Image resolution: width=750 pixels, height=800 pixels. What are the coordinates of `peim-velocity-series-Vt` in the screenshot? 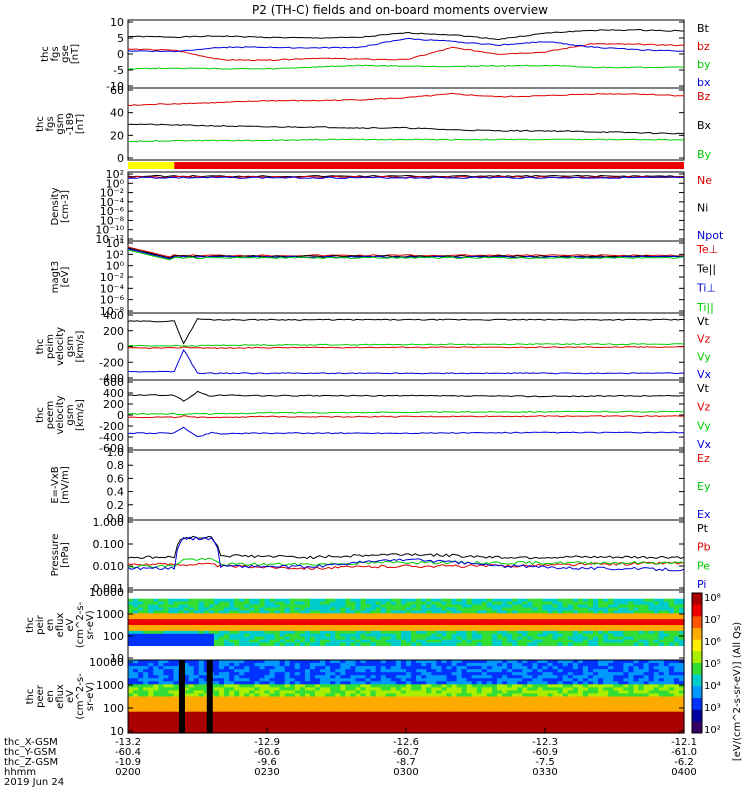 It's located at (406, 331).